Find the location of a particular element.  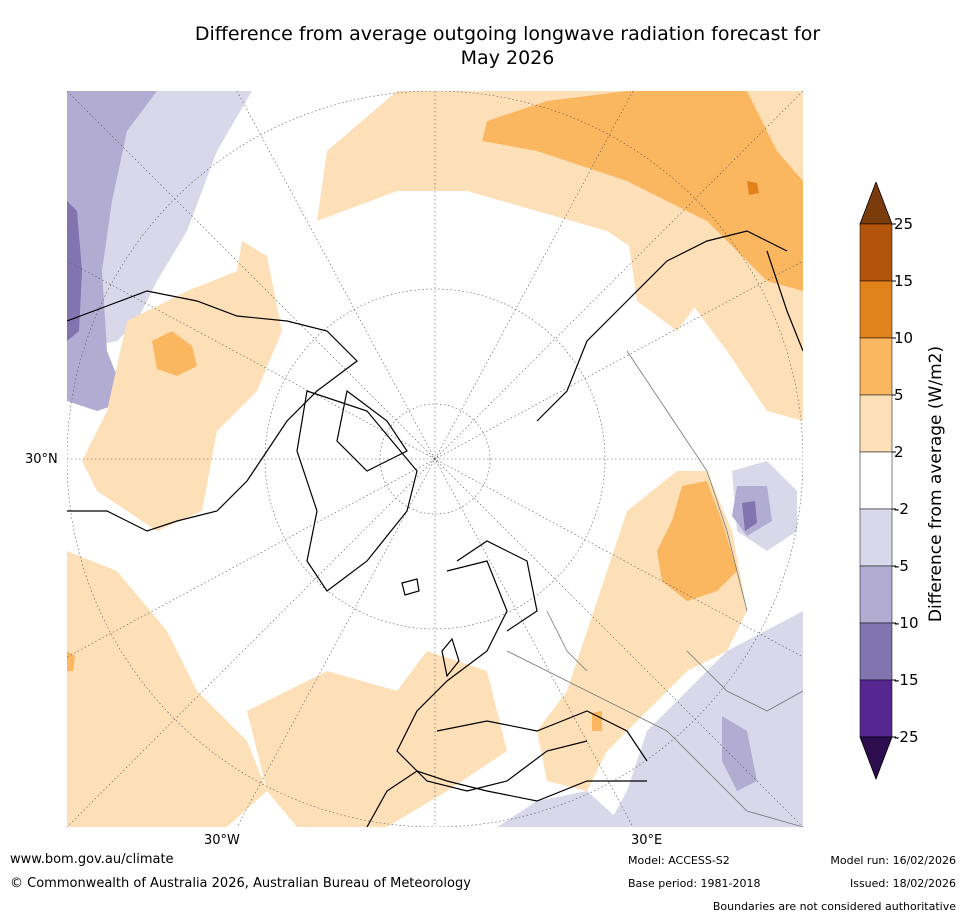

title-line-2: May 2026 is located at coordinates (507, 58).